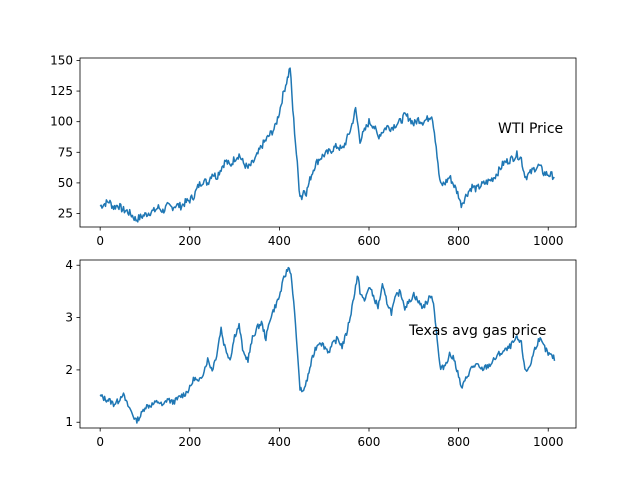  What do you see at coordinates (61, 91) in the screenshot?
I see `y-tick-label: 125` at bounding box center [61, 91].